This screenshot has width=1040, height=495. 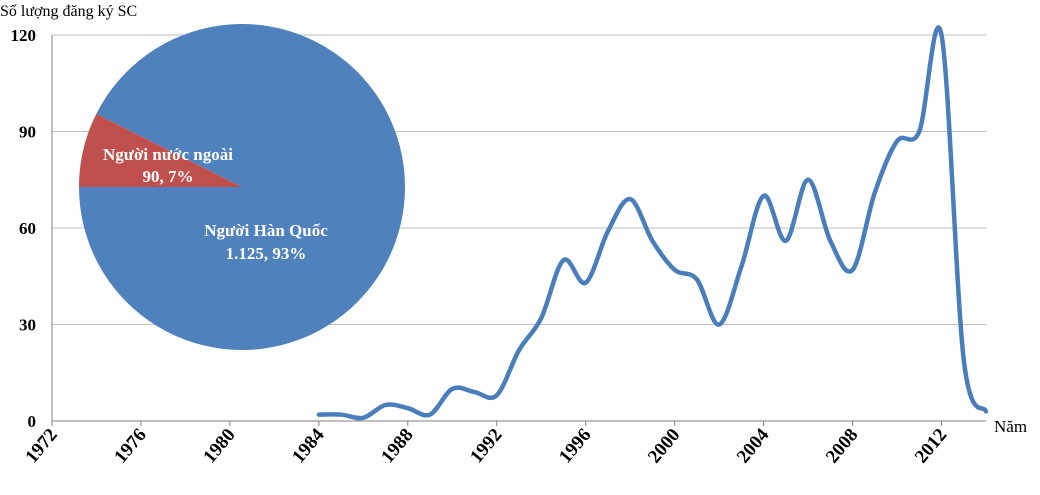 What do you see at coordinates (931, 446) in the screenshot?
I see `x-tick-label: 2012` at bounding box center [931, 446].